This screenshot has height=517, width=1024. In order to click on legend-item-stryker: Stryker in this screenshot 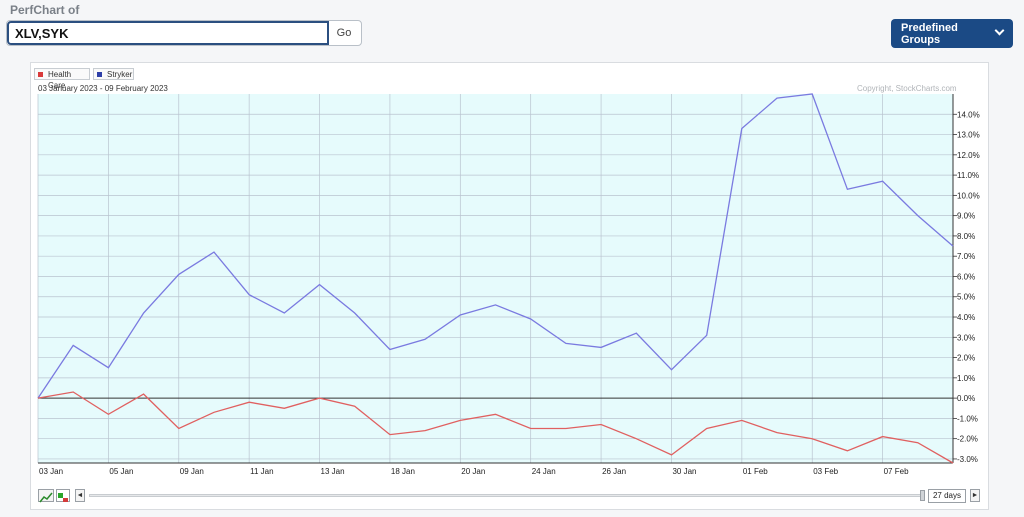, I will do `click(113, 74)`.